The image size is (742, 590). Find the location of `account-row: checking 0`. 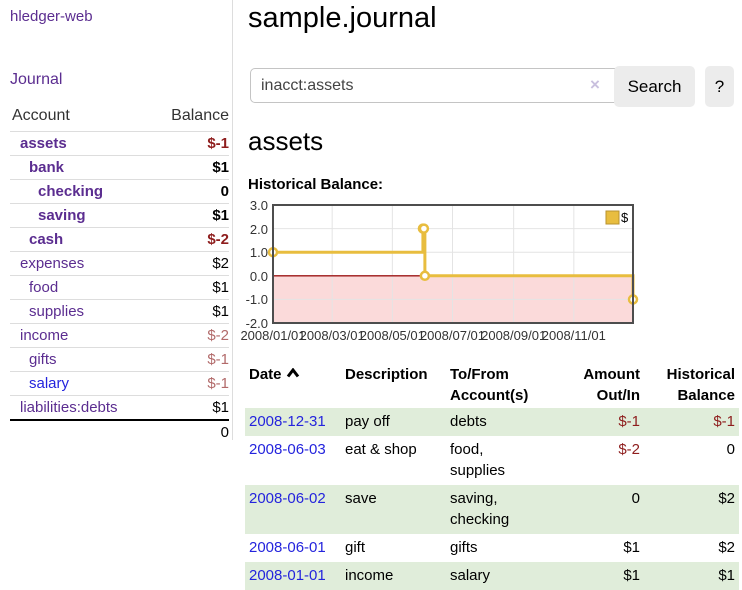

account-row: checking 0 is located at coordinates (119, 191).